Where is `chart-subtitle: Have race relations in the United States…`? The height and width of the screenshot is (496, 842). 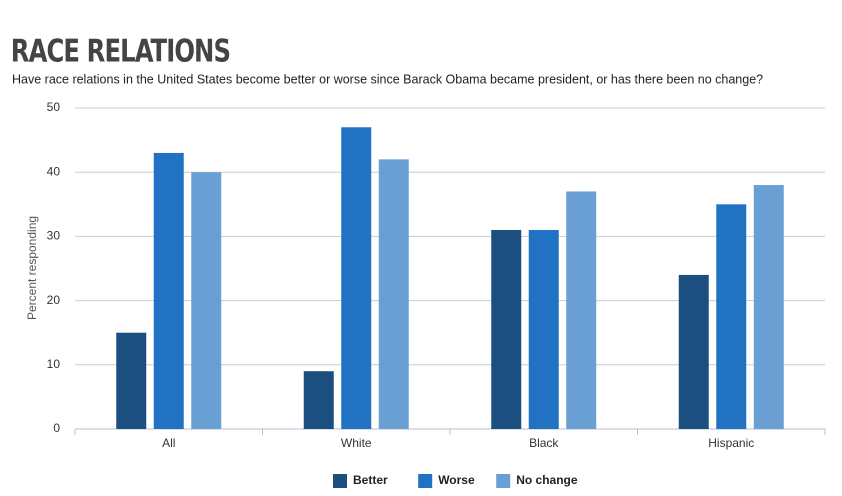 chart-subtitle: Have race relations in the United States… is located at coordinates (387, 79).